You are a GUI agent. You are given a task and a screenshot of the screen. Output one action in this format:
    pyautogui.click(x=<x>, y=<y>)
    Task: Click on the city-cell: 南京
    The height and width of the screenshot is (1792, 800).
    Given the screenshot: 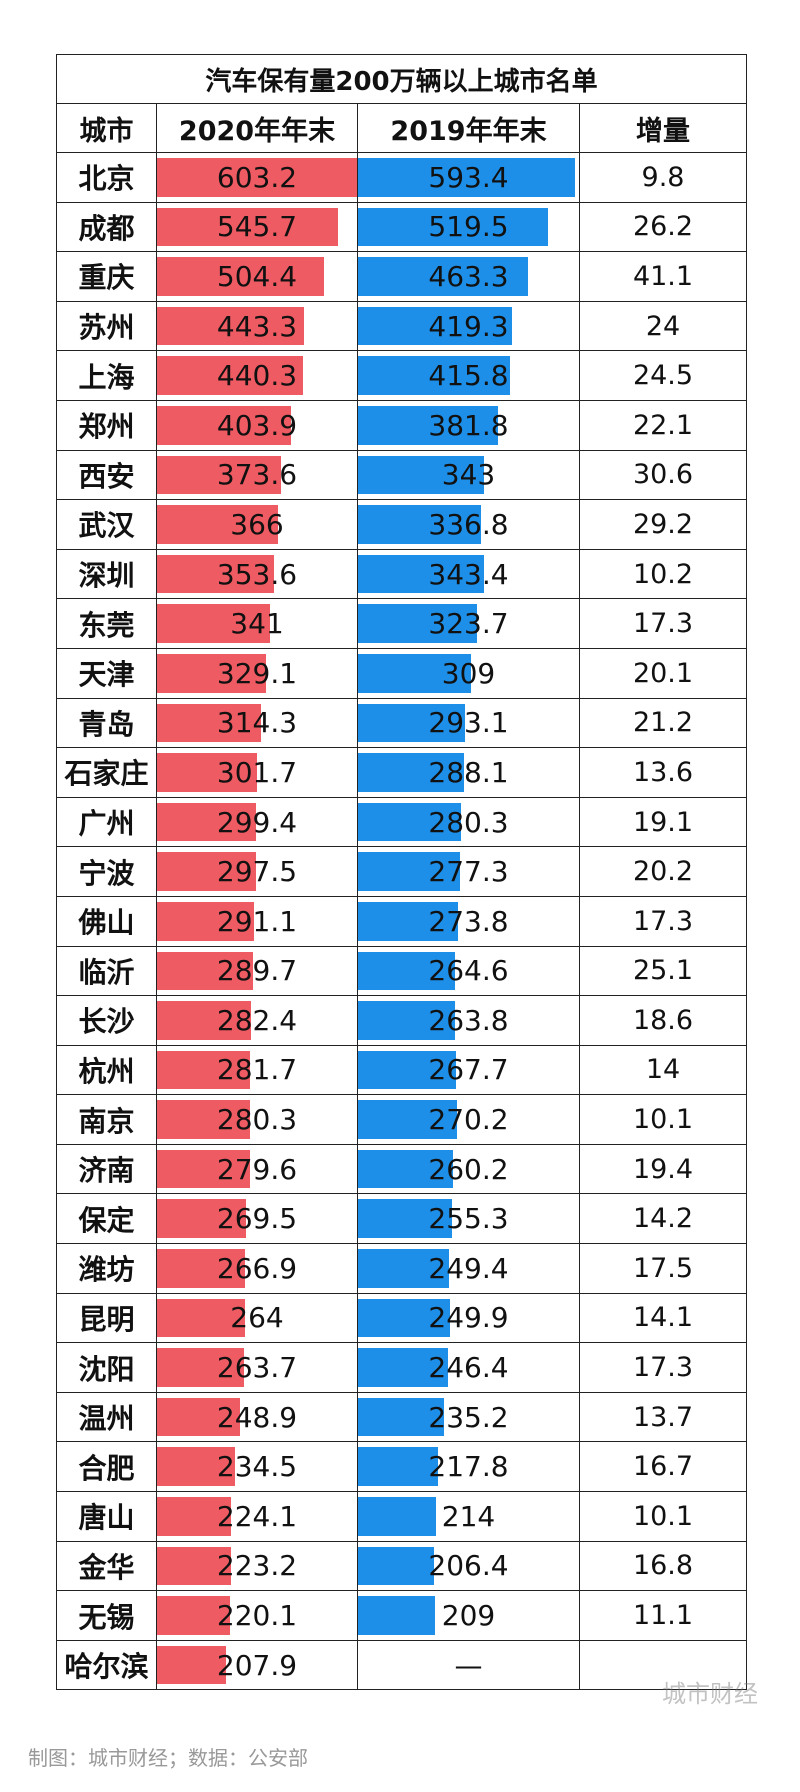 What is the action you would take?
    pyautogui.click(x=106, y=1119)
    